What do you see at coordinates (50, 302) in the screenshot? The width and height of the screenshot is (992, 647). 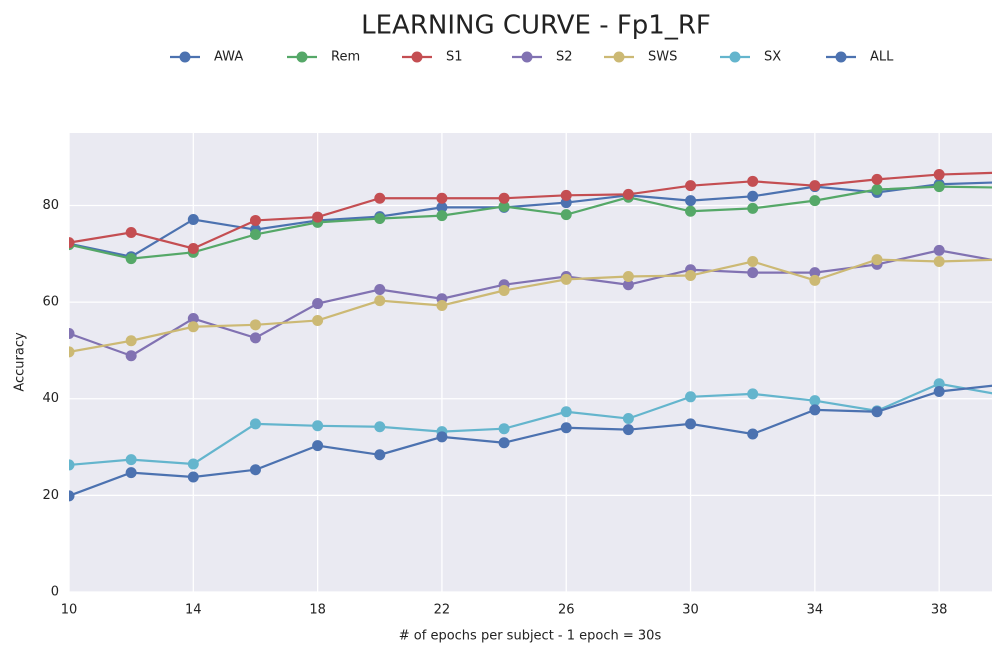 I see `y-tick-label: 60` at bounding box center [50, 302].